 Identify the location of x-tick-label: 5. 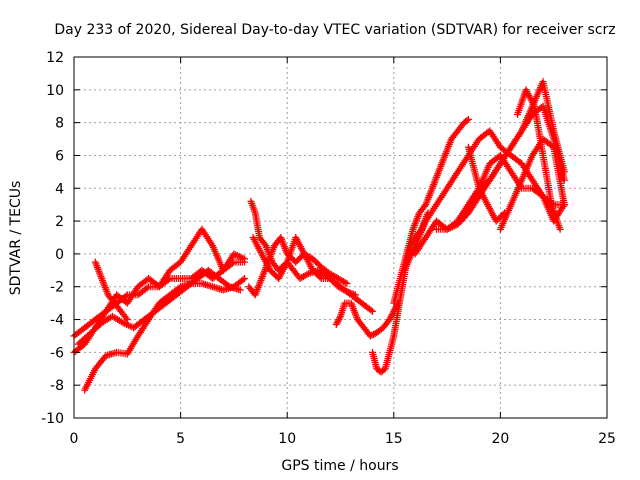
(180, 439).